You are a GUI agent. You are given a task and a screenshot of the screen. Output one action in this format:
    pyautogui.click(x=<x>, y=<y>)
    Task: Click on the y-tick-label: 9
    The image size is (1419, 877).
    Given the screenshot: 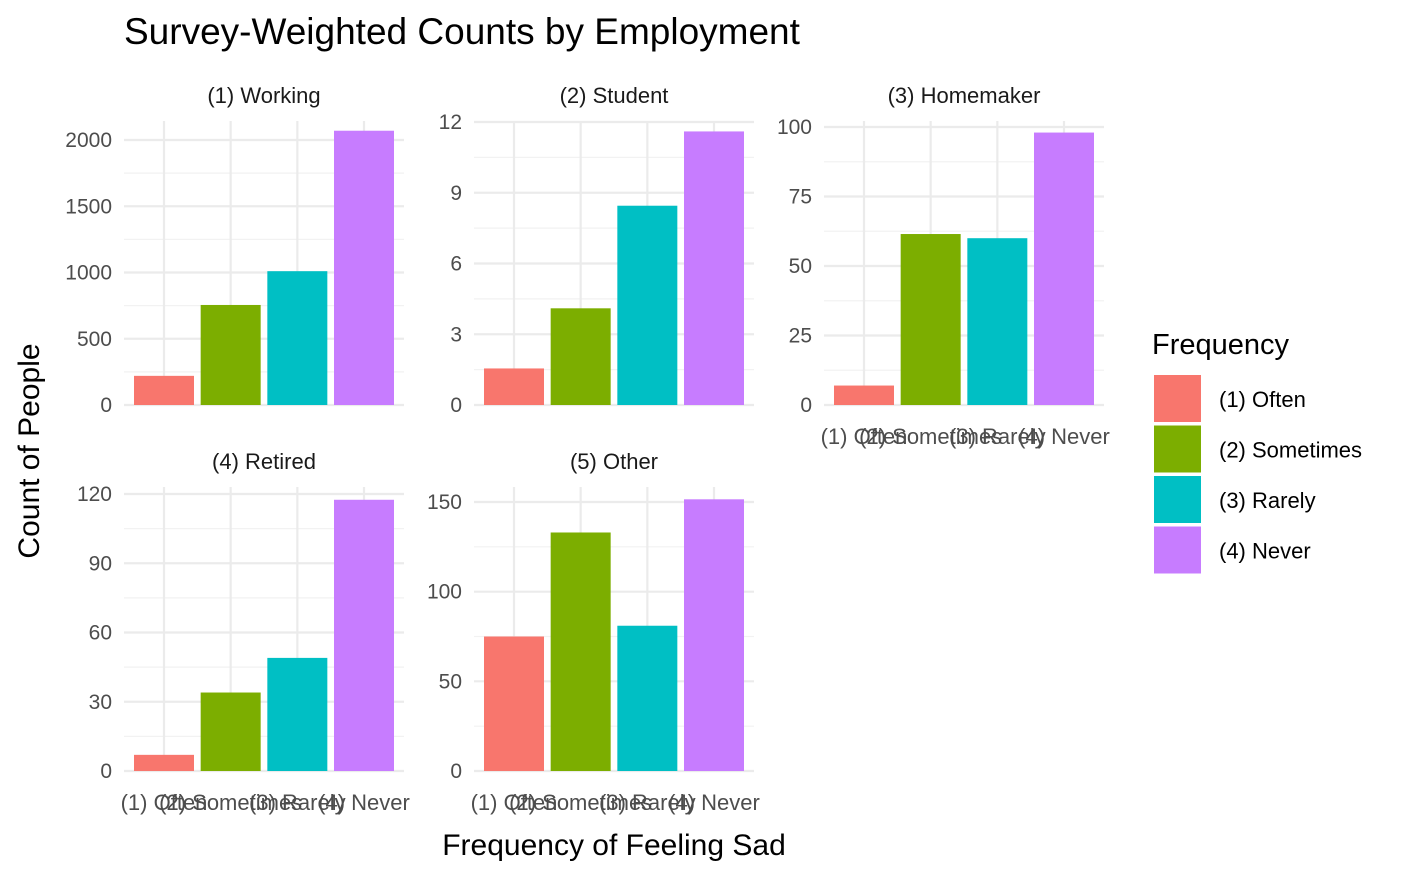 What is the action you would take?
    pyautogui.click(x=456, y=193)
    